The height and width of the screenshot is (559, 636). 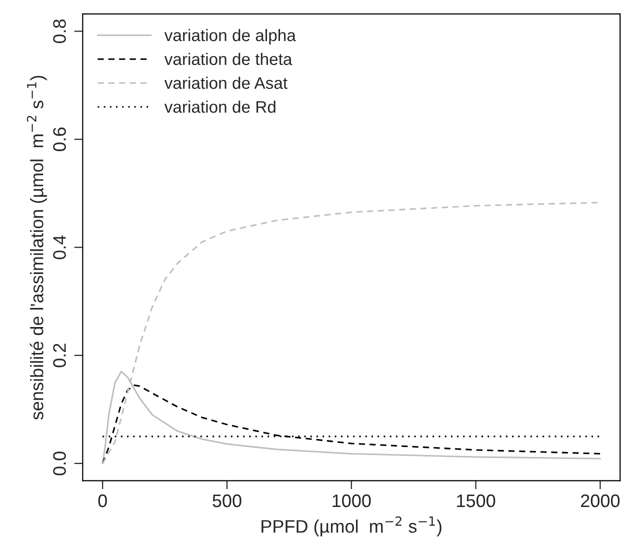 What do you see at coordinates (59, 356) in the screenshot?
I see `y-tick-label: 0.2` at bounding box center [59, 356].